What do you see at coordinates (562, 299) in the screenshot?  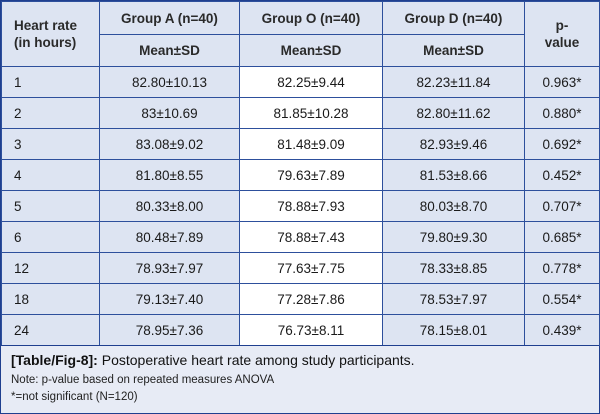 I see `pvalue-cell: 0.554*` at bounding box center [562, 299].